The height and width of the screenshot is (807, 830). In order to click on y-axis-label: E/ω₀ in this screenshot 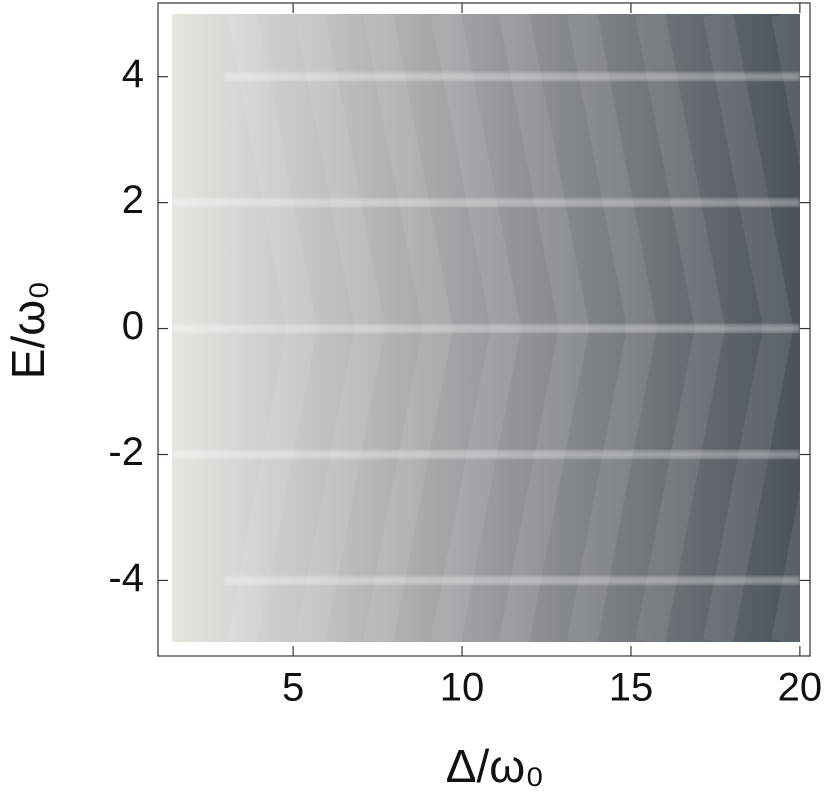, I will do `click(28, 330)`.